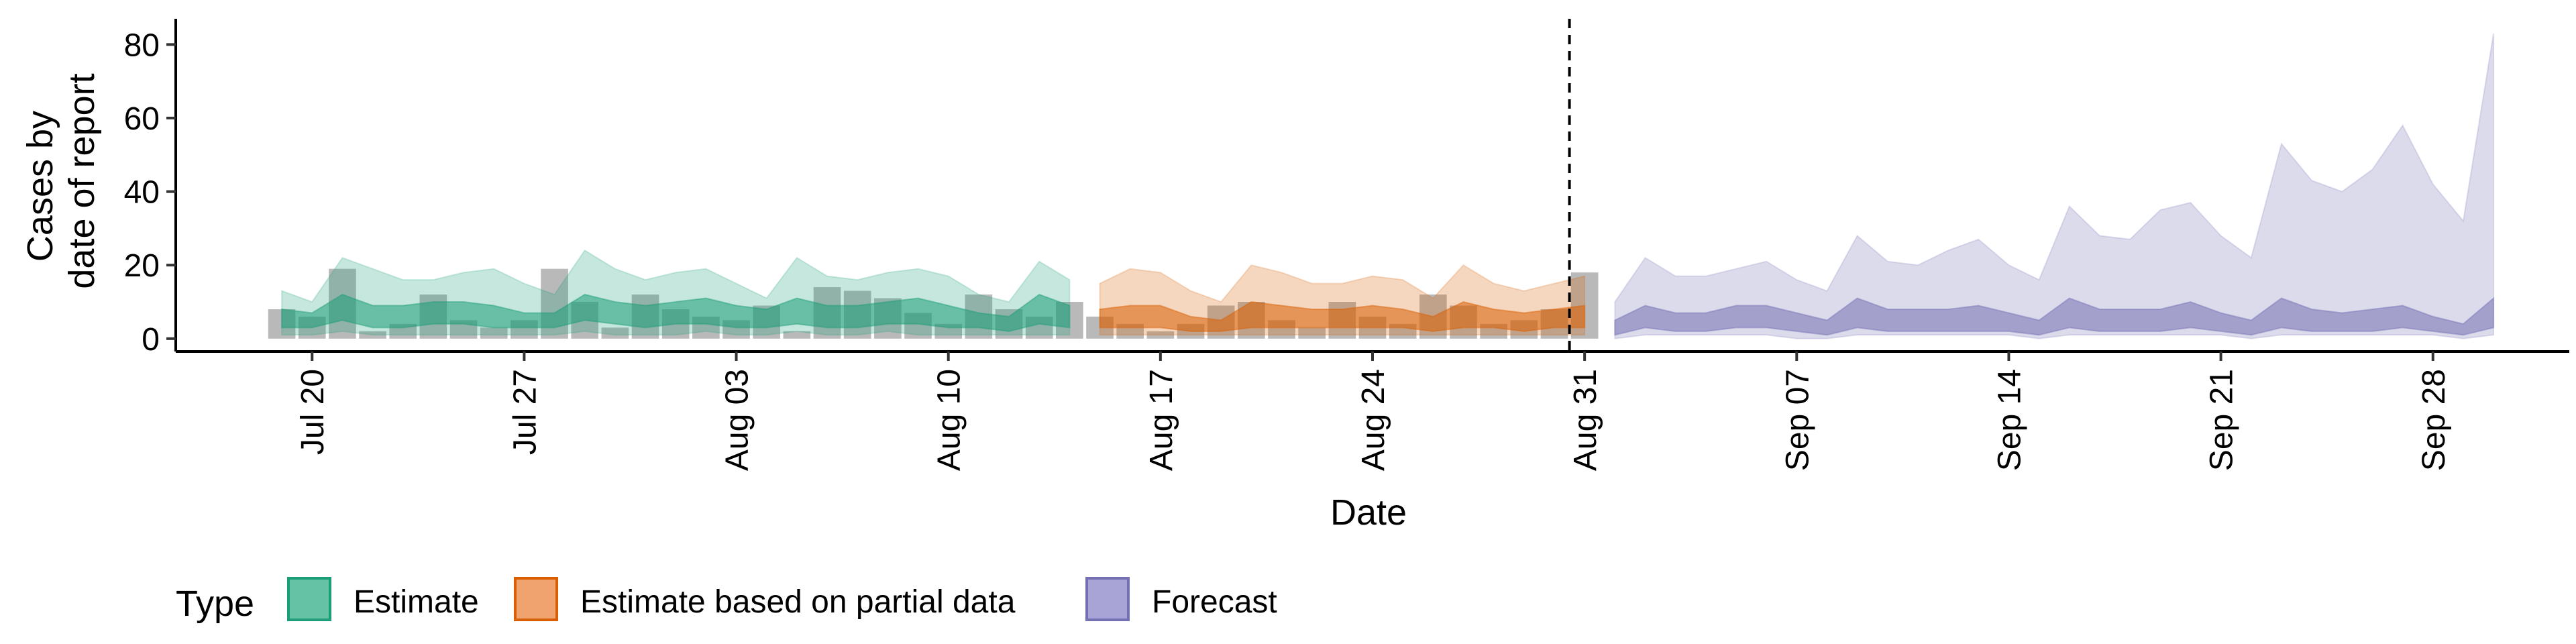 This screenshot has width=2576, height=644. What do you see at coordinates (2434, 420) in the screenshot?
I see `x-tick-label: Sep 28` at bounding box center [2434, 420].